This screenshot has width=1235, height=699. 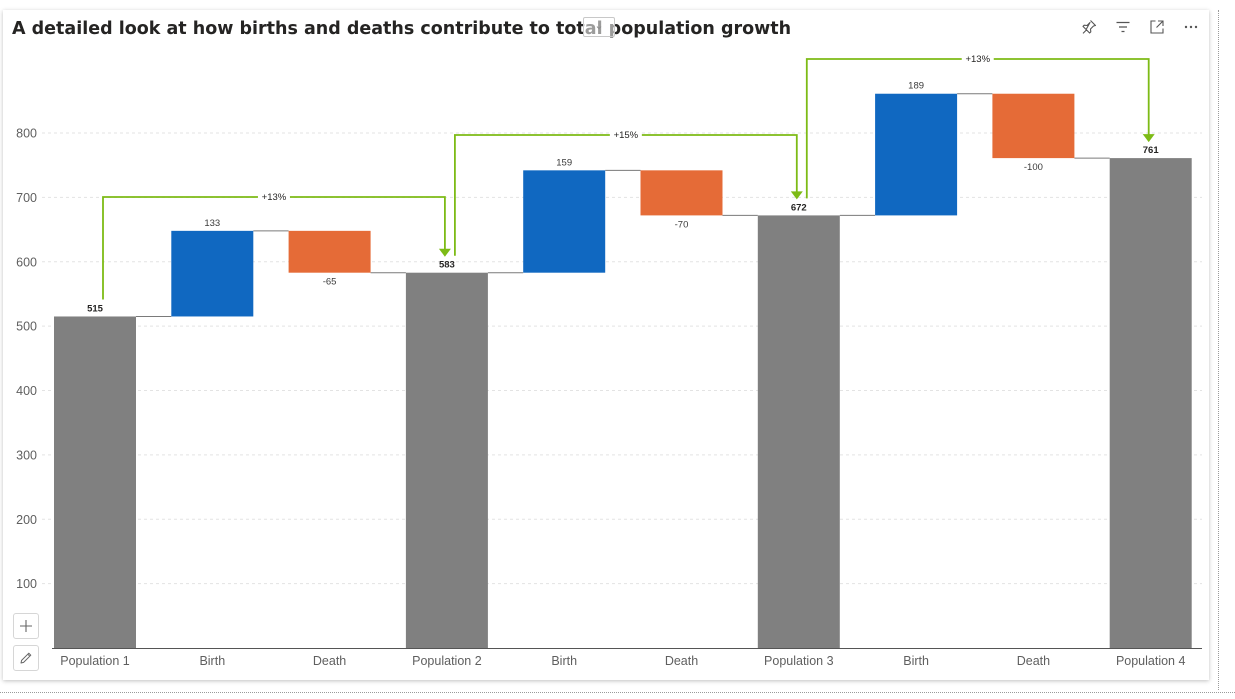 What do you see at coordinates (447, 661) in the screenshot?
I see `x-tick-label: Population 2` at bounding box center [447, 661].